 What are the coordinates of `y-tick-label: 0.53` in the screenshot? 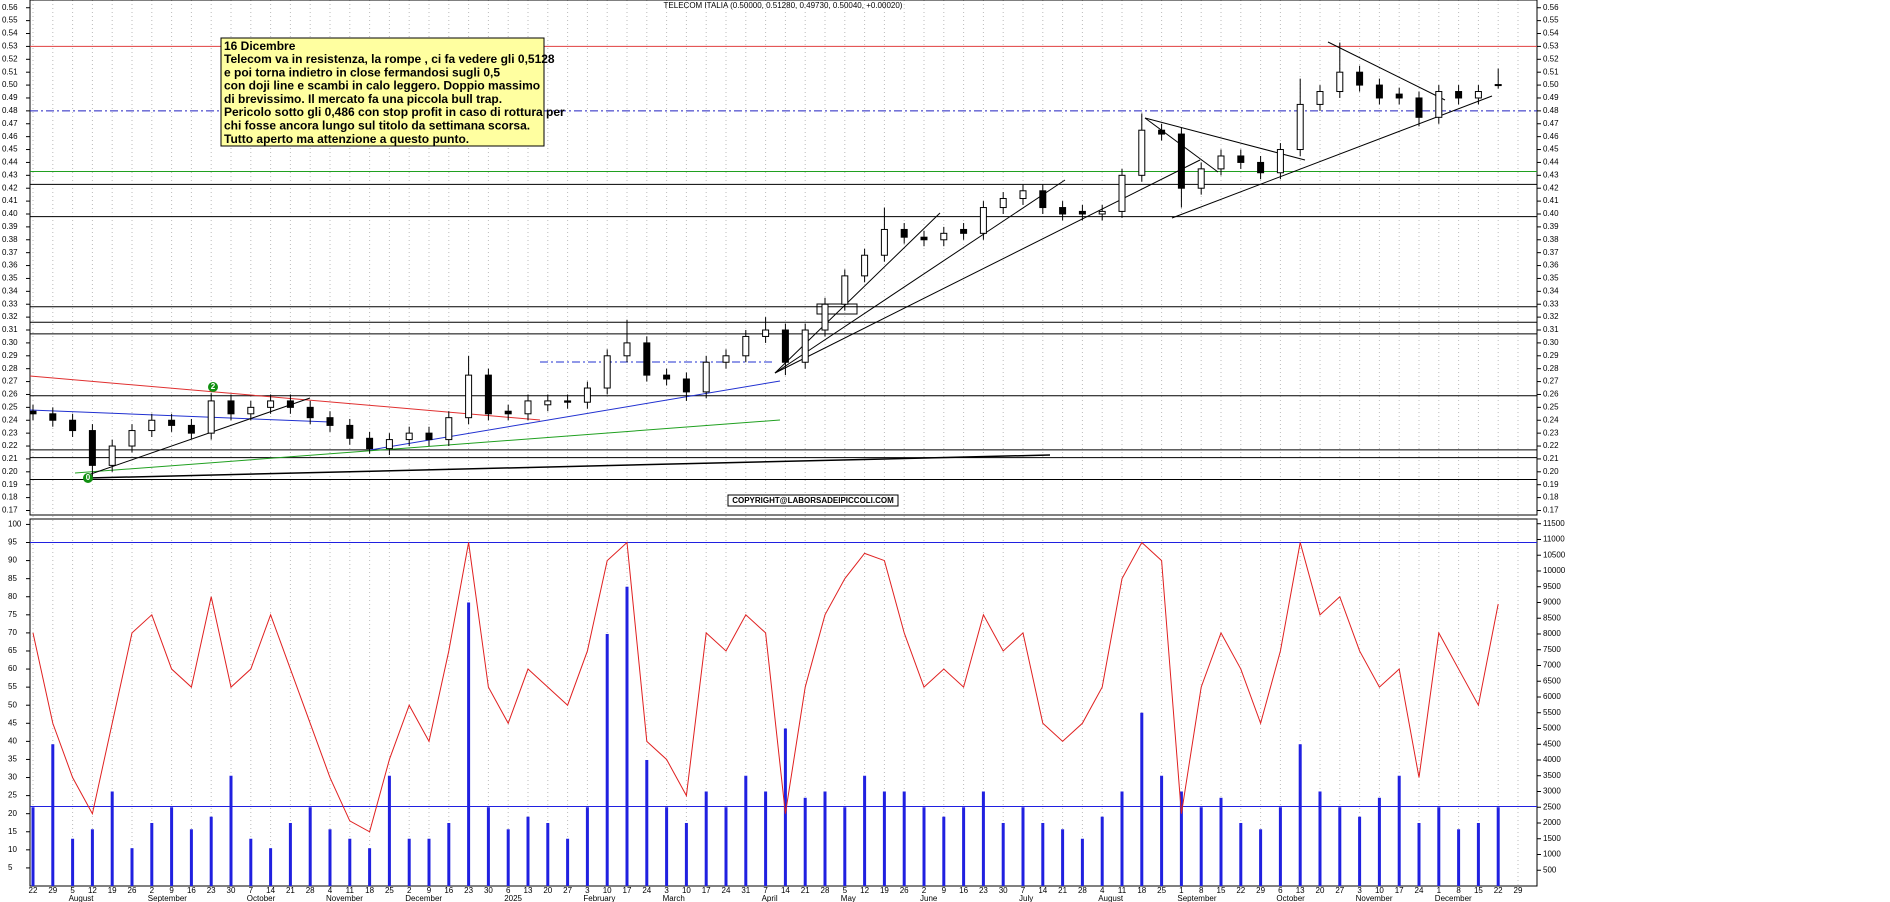 It's located at (1551, 46).